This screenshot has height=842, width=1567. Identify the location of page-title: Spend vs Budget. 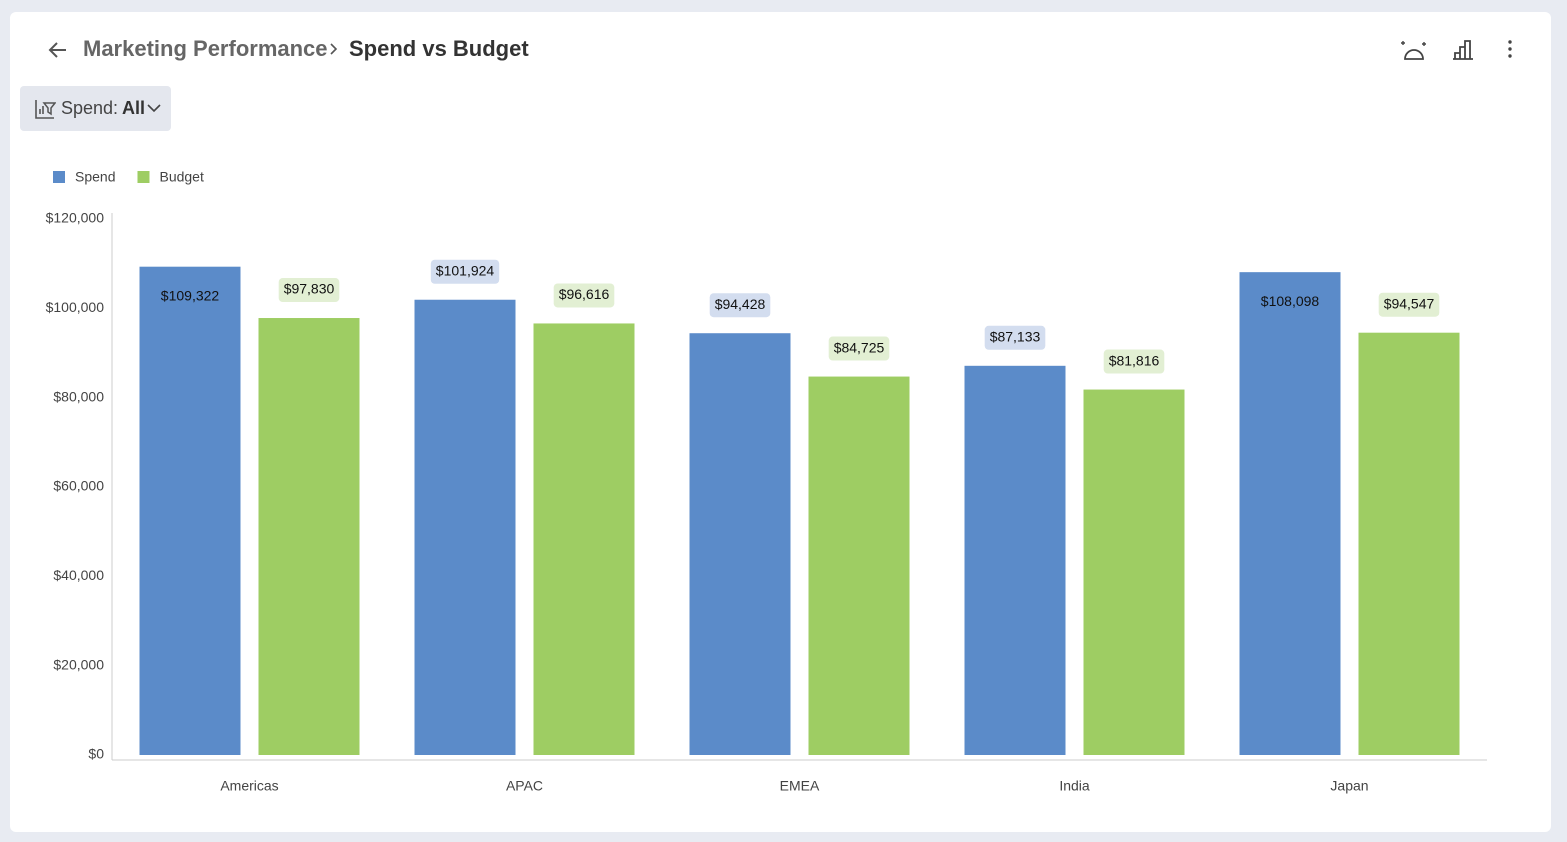
(439, 48).